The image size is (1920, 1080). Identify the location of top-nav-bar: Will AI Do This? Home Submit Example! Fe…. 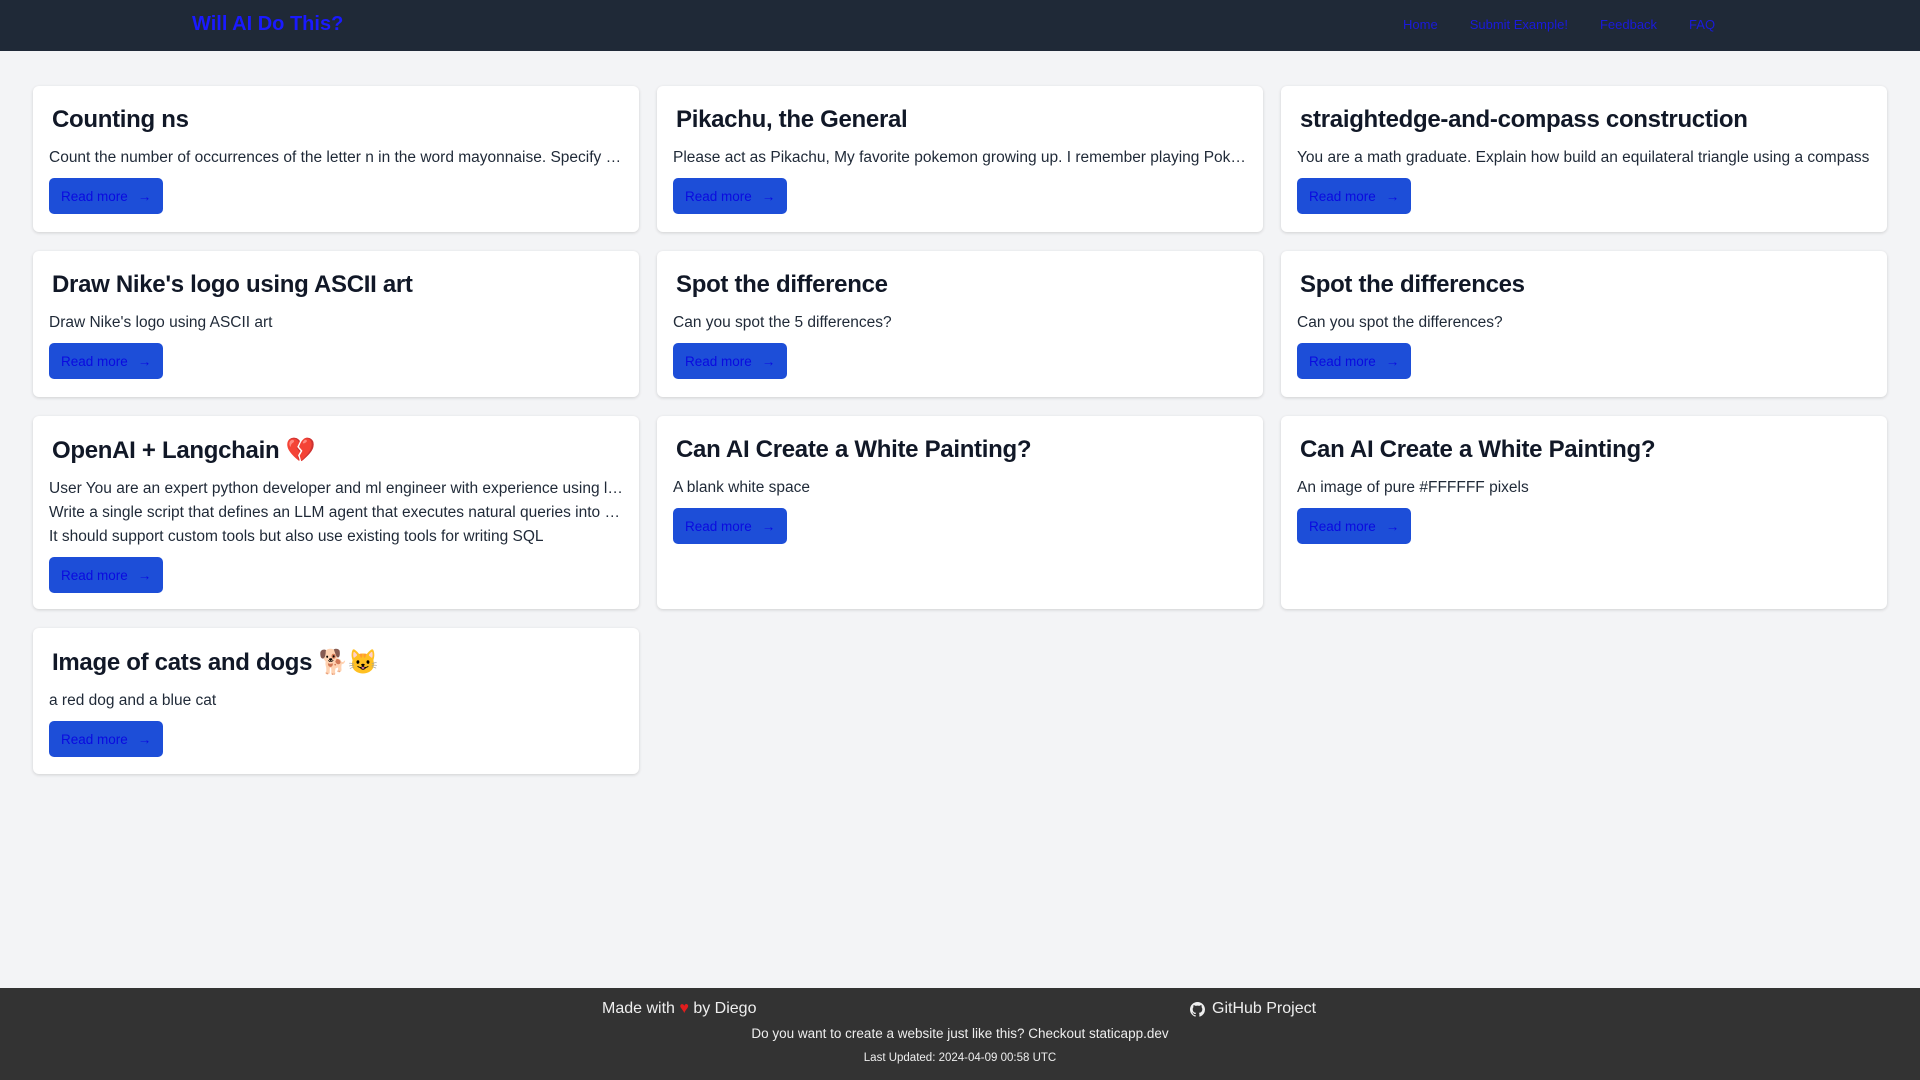
(960, 25).